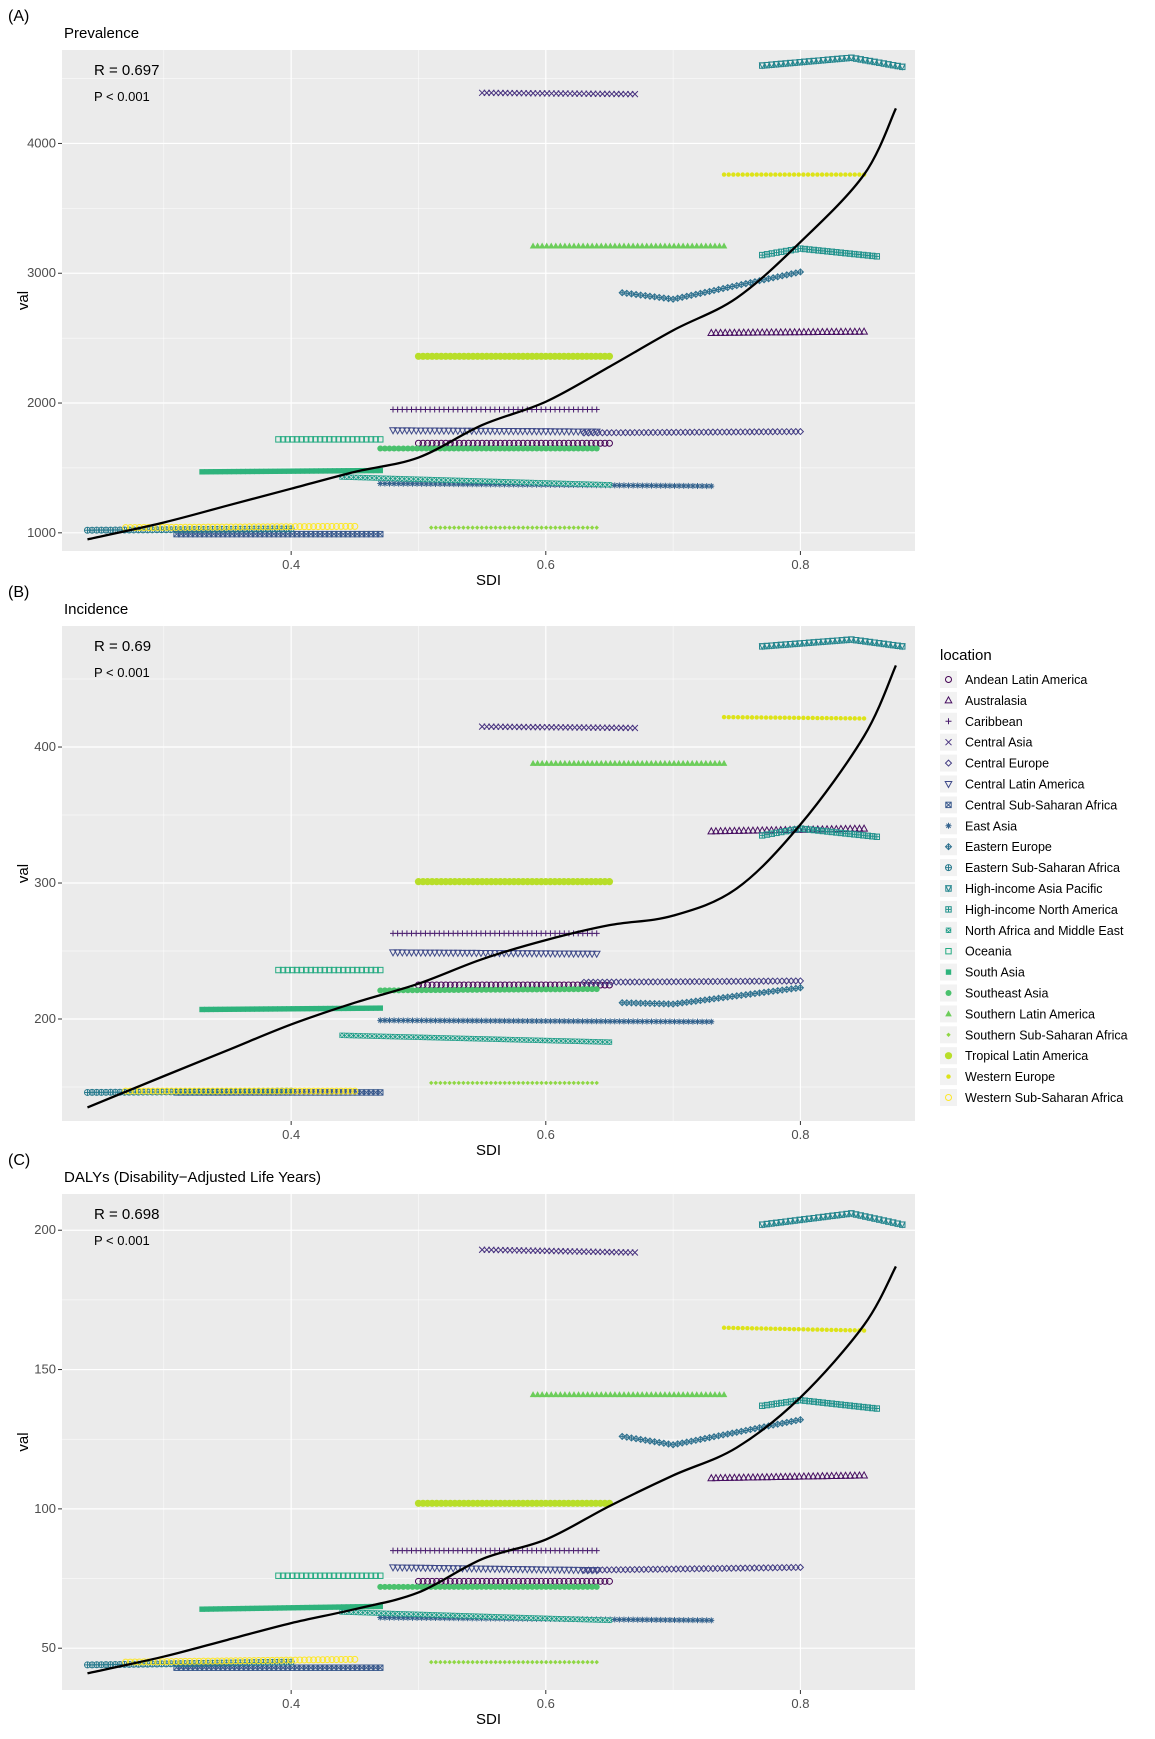  Describe the element at coordinates (1012, 784) in the screenshot. I see `legend-item-central-latin-america: Central Latin America` at that location.